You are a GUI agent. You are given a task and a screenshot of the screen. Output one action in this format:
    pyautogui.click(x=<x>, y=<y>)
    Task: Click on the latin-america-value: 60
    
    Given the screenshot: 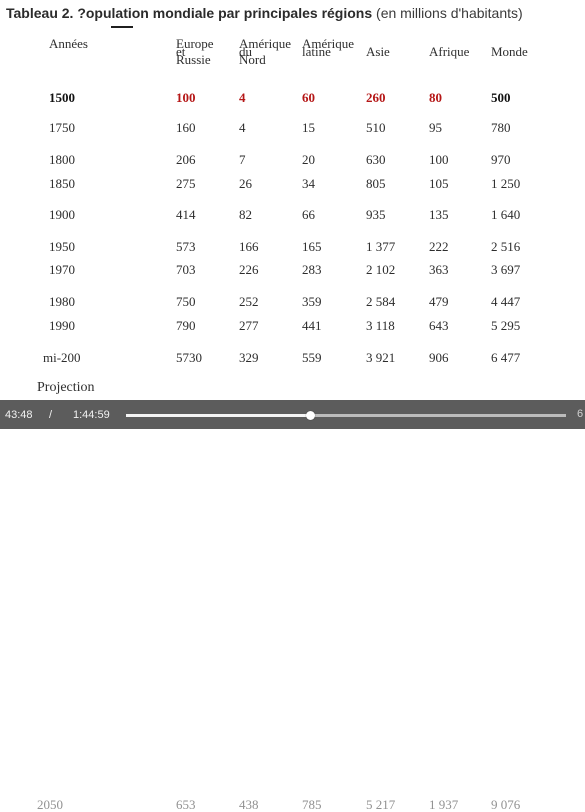 What is the action you would take?
    pyautogui.click(x=308, y=97)
    